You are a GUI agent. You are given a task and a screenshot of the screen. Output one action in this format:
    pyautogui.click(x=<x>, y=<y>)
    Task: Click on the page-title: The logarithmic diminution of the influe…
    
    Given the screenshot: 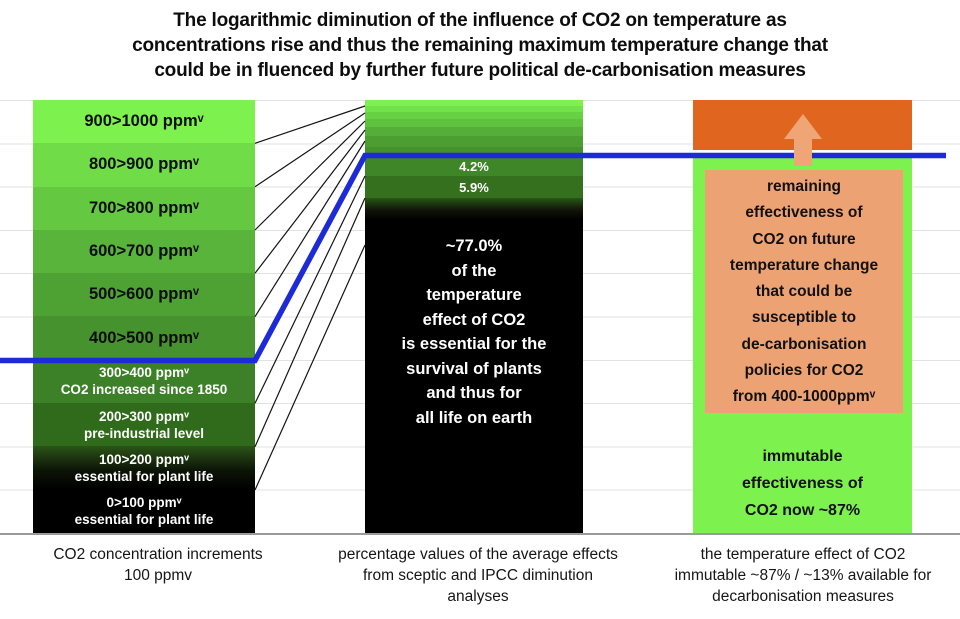 What is the action you would take?
    pyautogui.click(x=480, y=45)
    